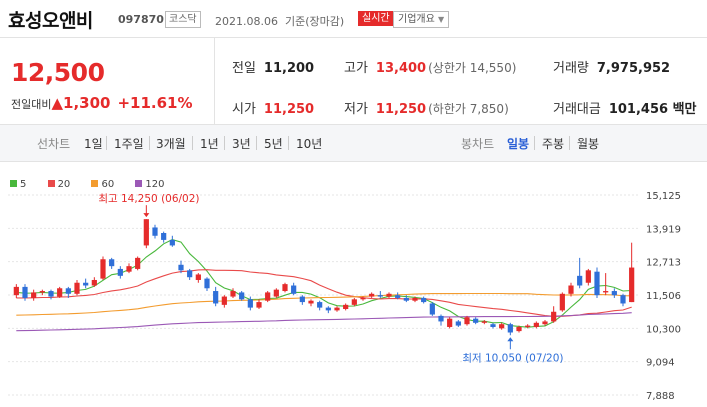  Describe the element at coordinates (663, 196) in the screenshot. I see `y-tick-label: 15,125` at that location.